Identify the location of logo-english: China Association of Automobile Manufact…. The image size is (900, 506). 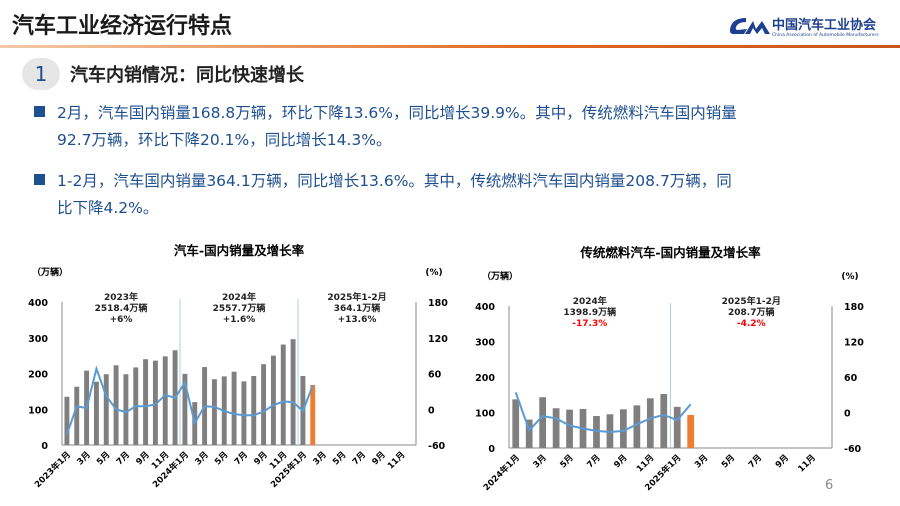
(825, 35).